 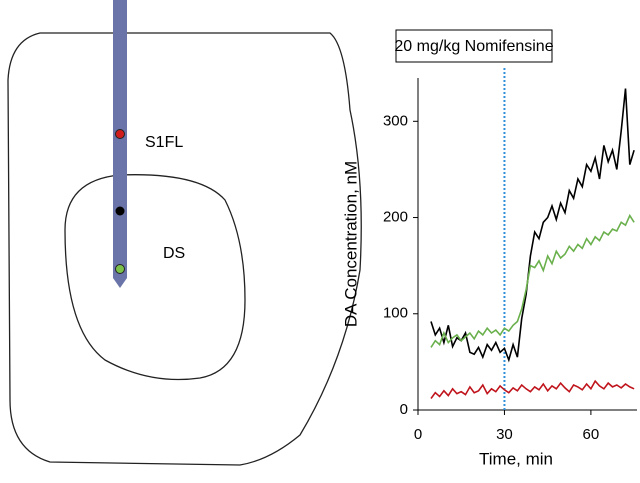 I want to click on x-tick-label: 60, so click(x=591, y=434).